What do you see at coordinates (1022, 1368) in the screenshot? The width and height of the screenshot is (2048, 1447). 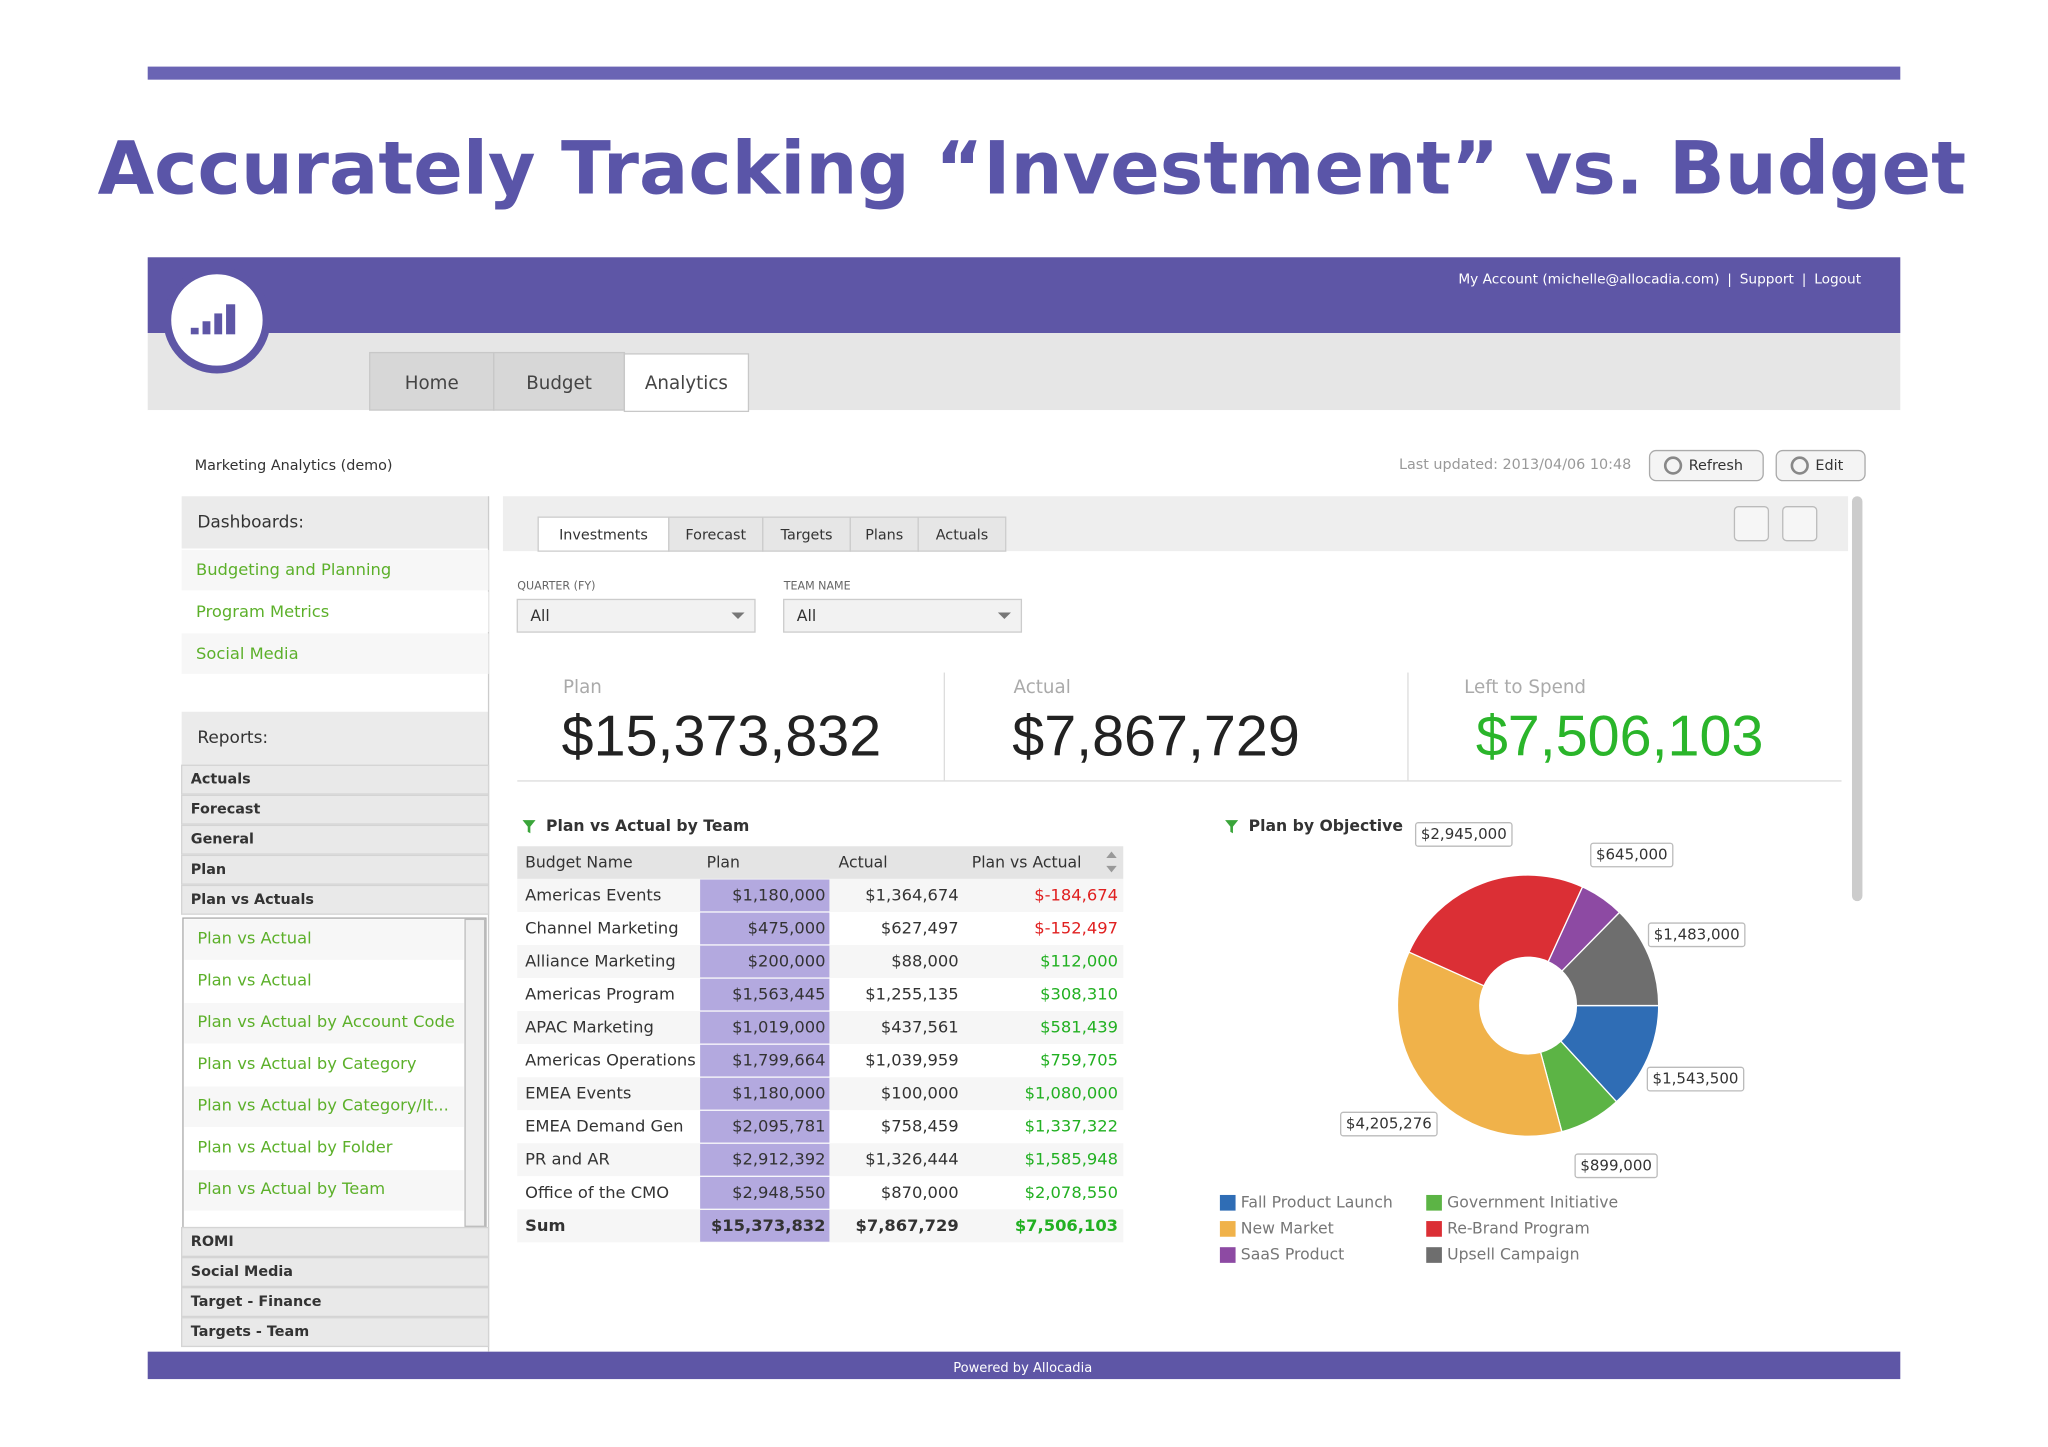 I see `footer-text: Powered by Allocadia` at bounding box center [1022, 1368].